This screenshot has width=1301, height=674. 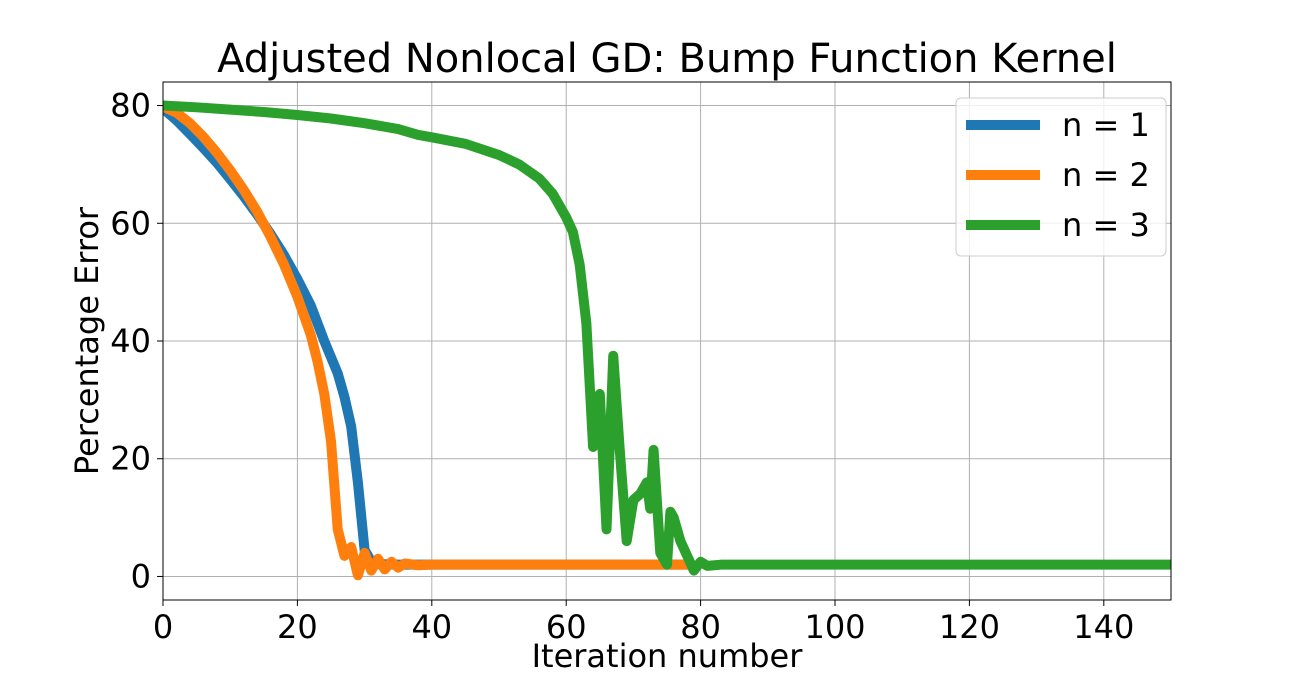 I want to click on x-tick-label: 0, so click(x=163, y=627).